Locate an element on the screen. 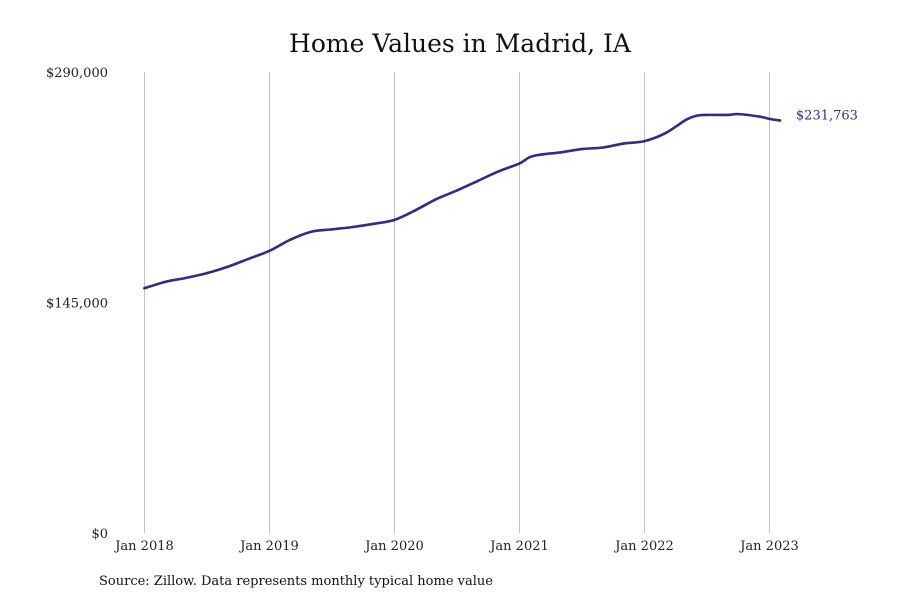  y-axis-tick-labels: $0 $145,000 $290,000 is located at coordinates (77, 304).